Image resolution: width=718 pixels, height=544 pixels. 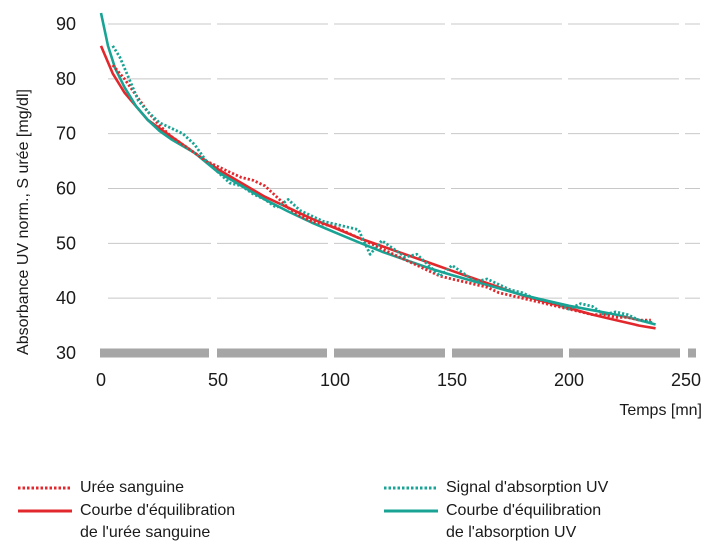 I want to click on legend-swatch-red-solid, so click(x=45, y=511).